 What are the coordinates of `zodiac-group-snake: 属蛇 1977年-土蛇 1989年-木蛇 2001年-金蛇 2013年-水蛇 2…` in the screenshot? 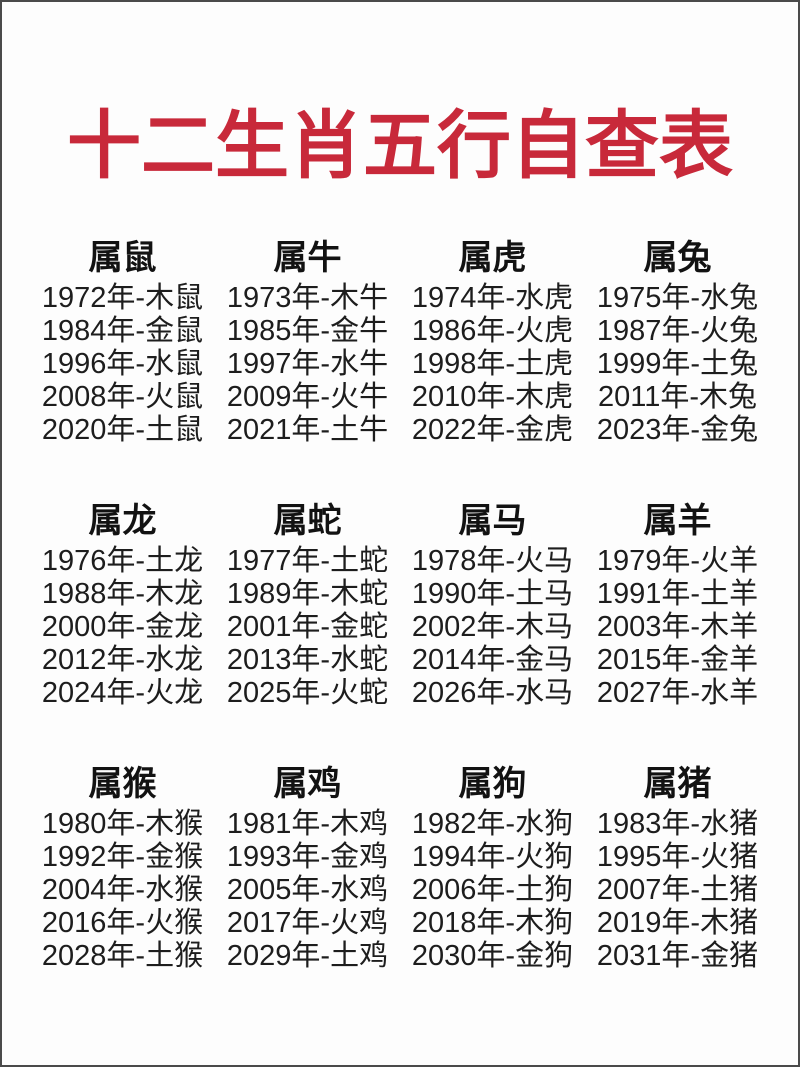 It's located at (307, 606).